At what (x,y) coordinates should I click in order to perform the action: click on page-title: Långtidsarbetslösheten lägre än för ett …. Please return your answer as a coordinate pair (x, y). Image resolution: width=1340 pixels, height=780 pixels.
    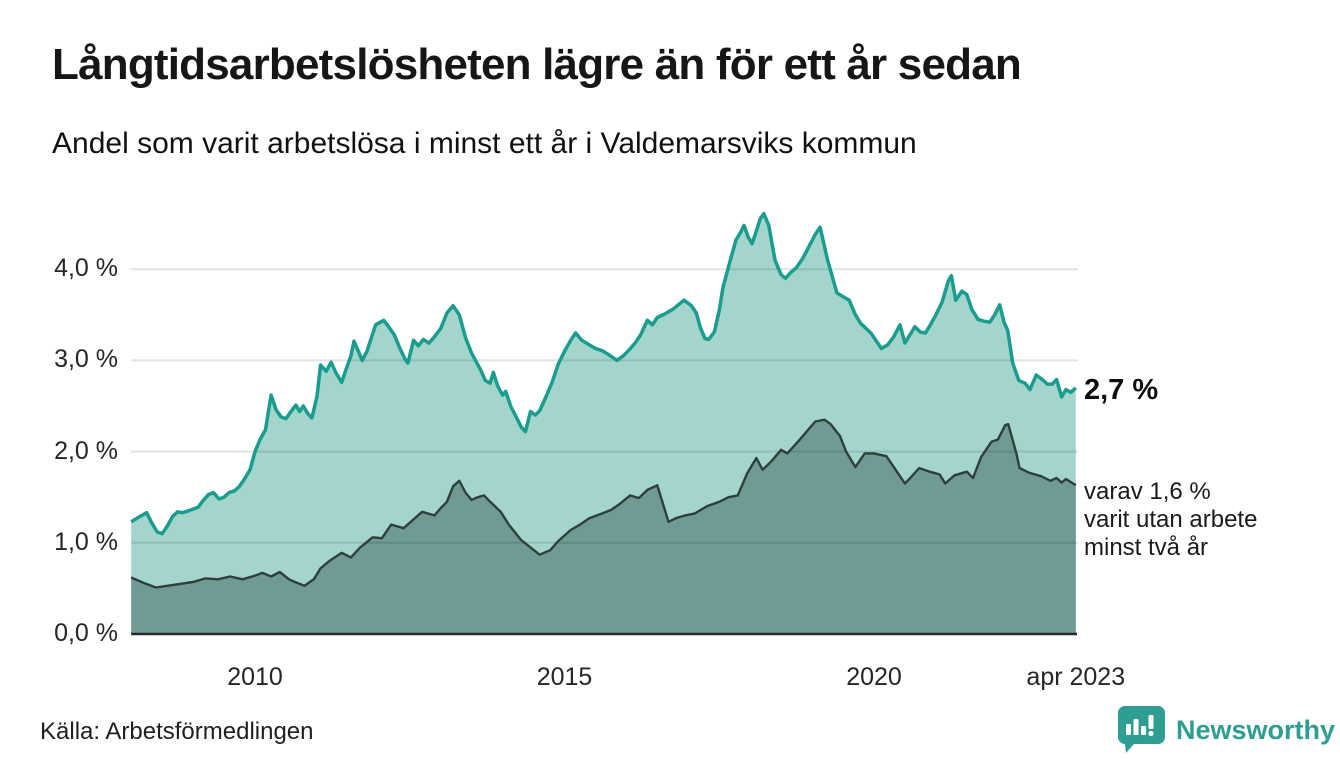
    Looking at the image, I should click on (537, 64).